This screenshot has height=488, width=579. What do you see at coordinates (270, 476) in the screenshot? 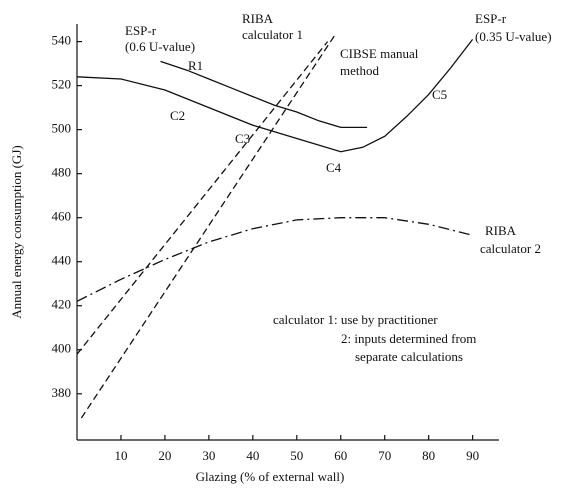
I see `x-axis-title: Glazing (% of external wall)` at bounding box center [270, 476].